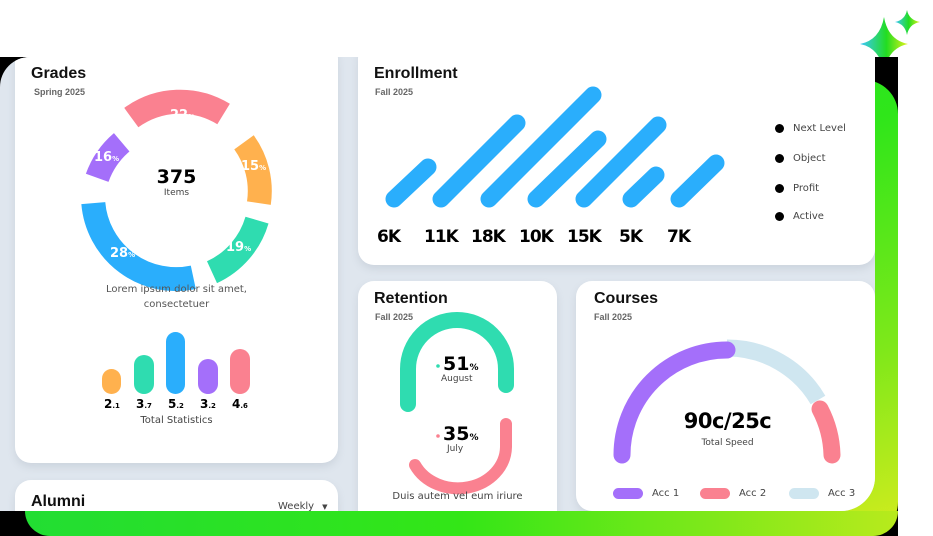  I want to click on retention-arc-august, so click(457, 362).